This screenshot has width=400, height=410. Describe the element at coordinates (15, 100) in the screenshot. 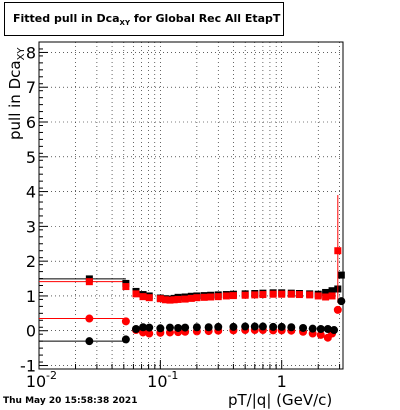

I see `y-label-main: pull in Dca` at that location.